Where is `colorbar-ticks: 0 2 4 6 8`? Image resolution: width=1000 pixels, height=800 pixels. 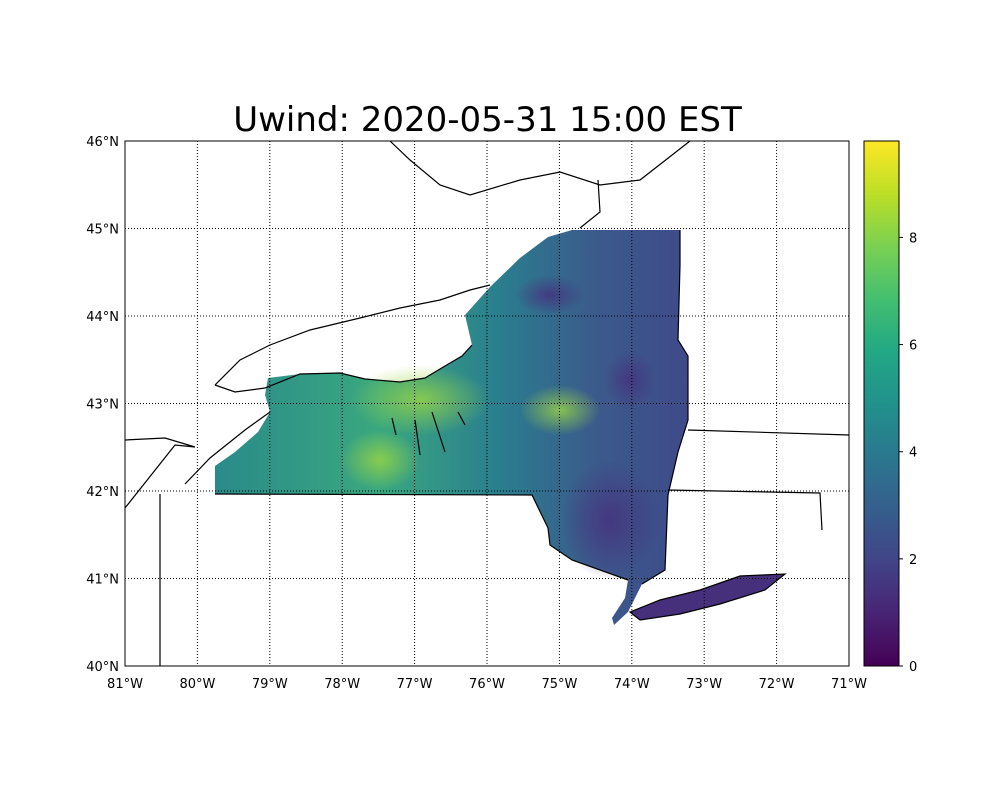 colorbar-ticks: 0 2 4 6 8 is located at coordinates (908, 453).